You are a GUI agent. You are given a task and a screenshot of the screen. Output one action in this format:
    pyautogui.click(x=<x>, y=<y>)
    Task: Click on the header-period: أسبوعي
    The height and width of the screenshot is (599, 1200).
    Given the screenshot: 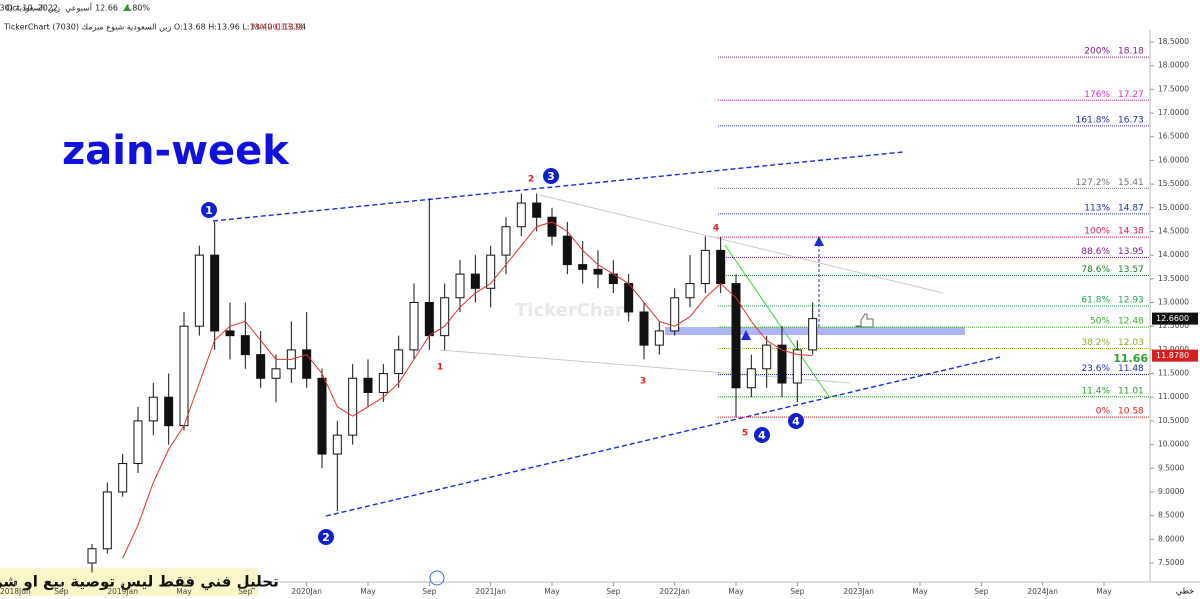 What is the action you would take?
    pyautogui.click(x=78, y=8)
    